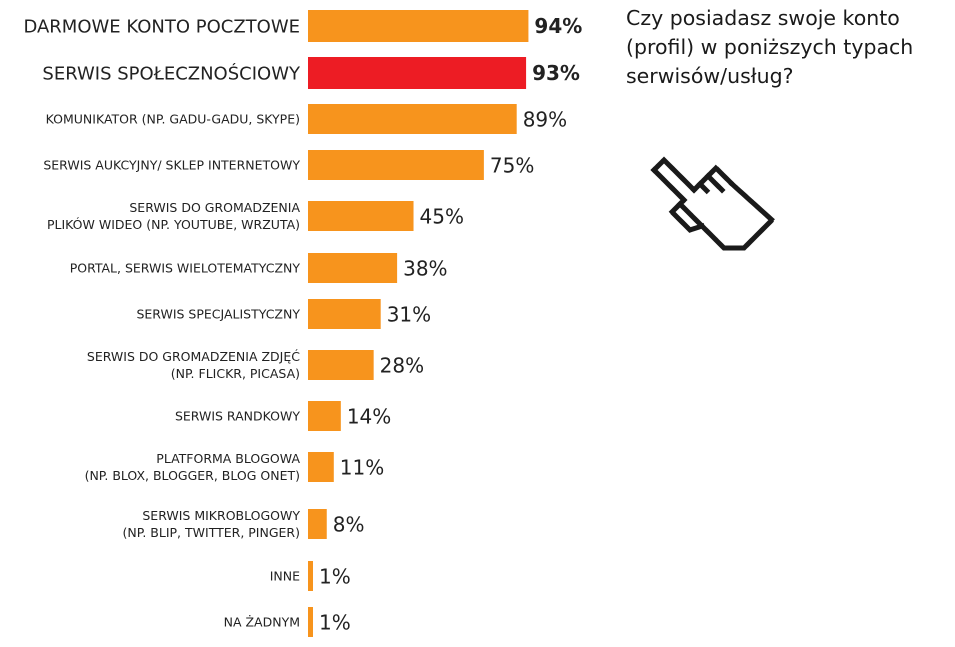 The width and height of the screenshot is (955, 647). I want to click on value-label: 89%, so click(545, 120).